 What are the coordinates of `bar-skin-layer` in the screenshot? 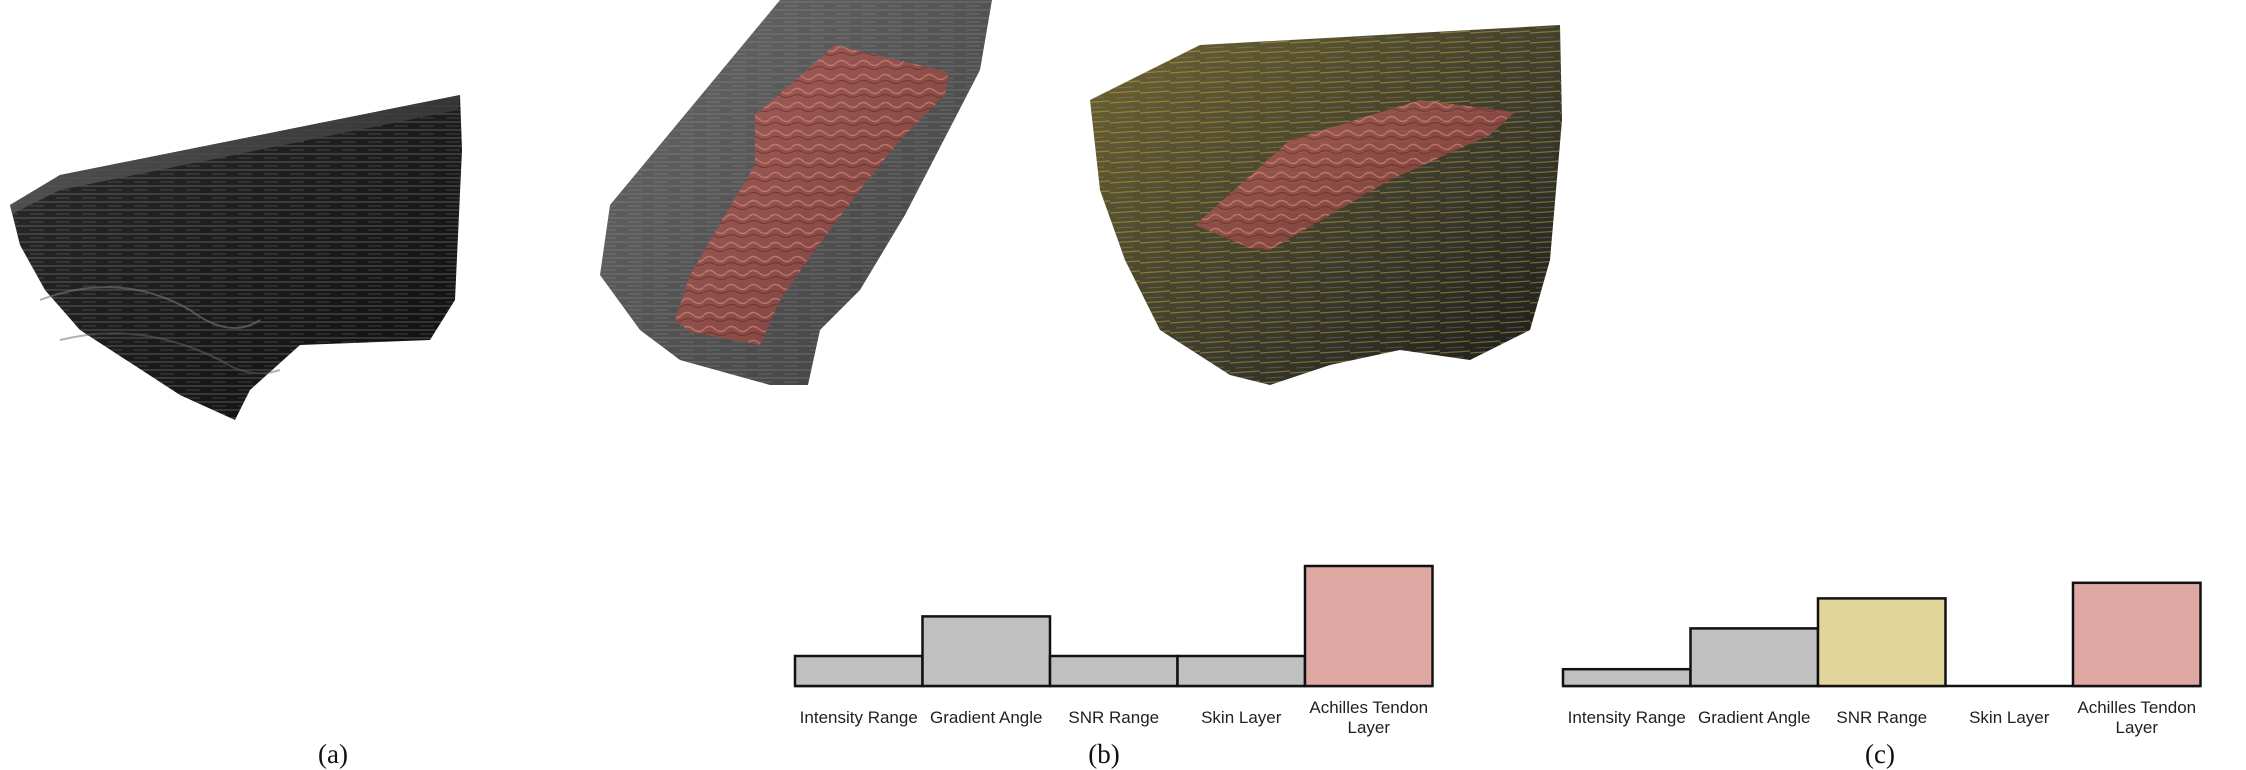 It's located at (1241, 671).